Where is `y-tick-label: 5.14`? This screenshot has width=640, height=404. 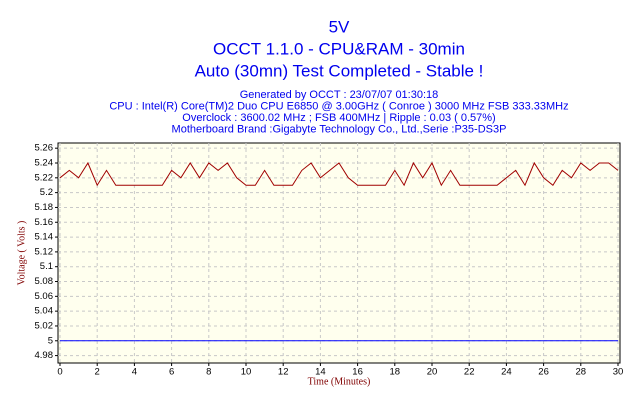 y-tick-label: 5.14 is located at coordinates (44, 237).